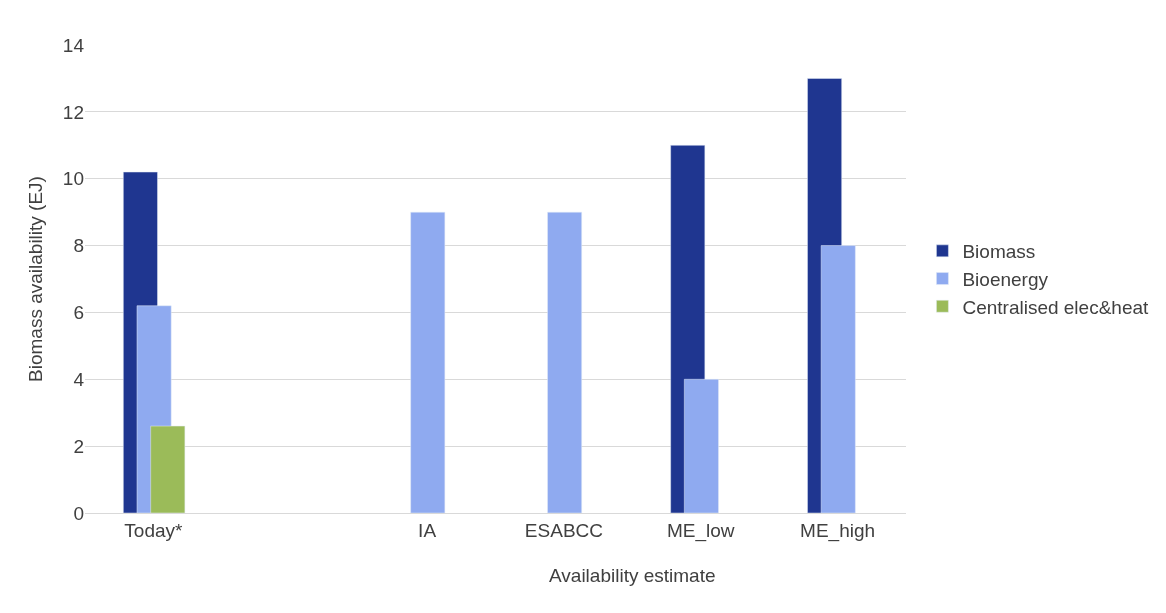  What do you see at coordinates (1005, 279) in the screenshot?
I see `legend-label: Bioenergy` at bounding box center [1005, 279].